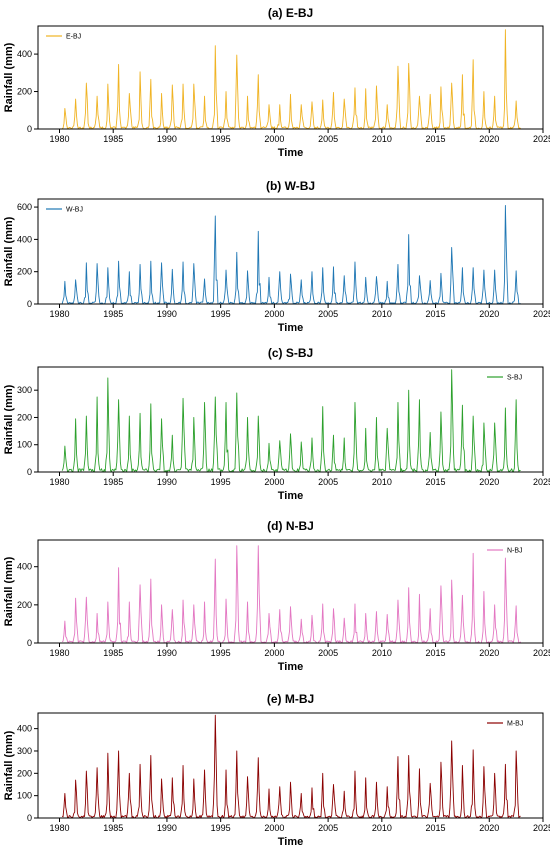 The height and width of the screenshot is (847, 550). I want to click on legend-label: S-BJ, so click(514, 378).